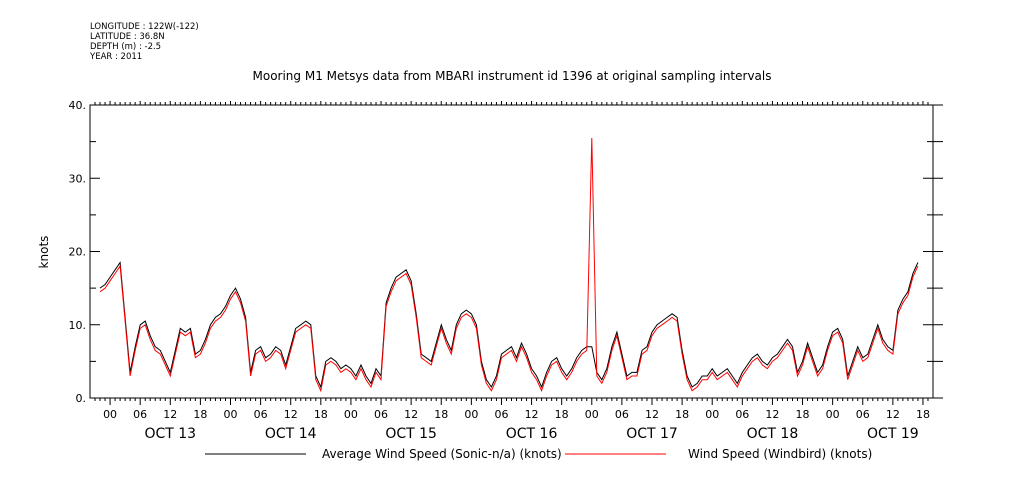 This screenshot has height=504, width=1009. What do you see at coordinates (442, 454) in the screenshot?
I see `legend-label-average: Average Wind Speed (Sonic-n/a) (knots)` at bounding box center [442, 454].